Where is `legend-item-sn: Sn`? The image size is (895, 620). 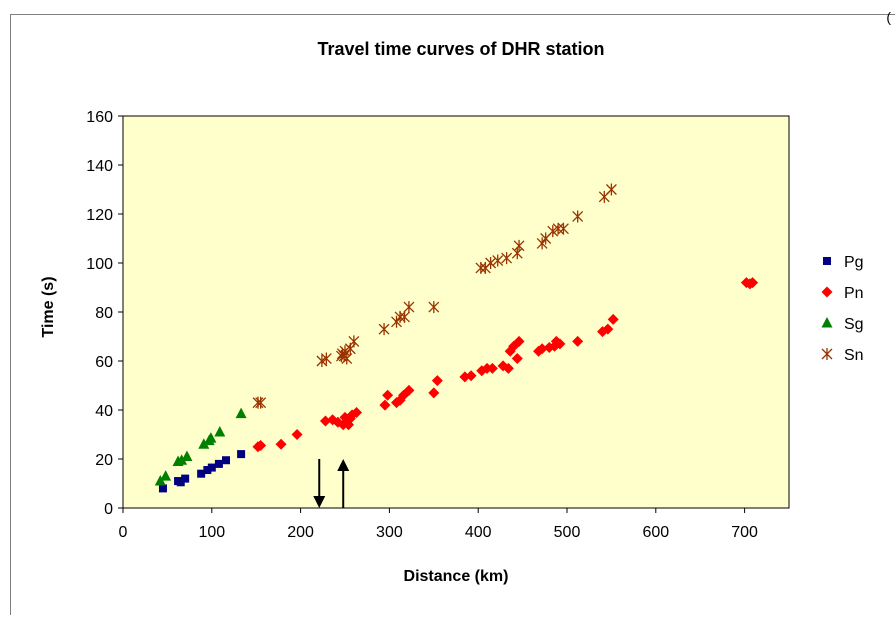
legend-item-sn: Sn is located at coordinates (842, 355).